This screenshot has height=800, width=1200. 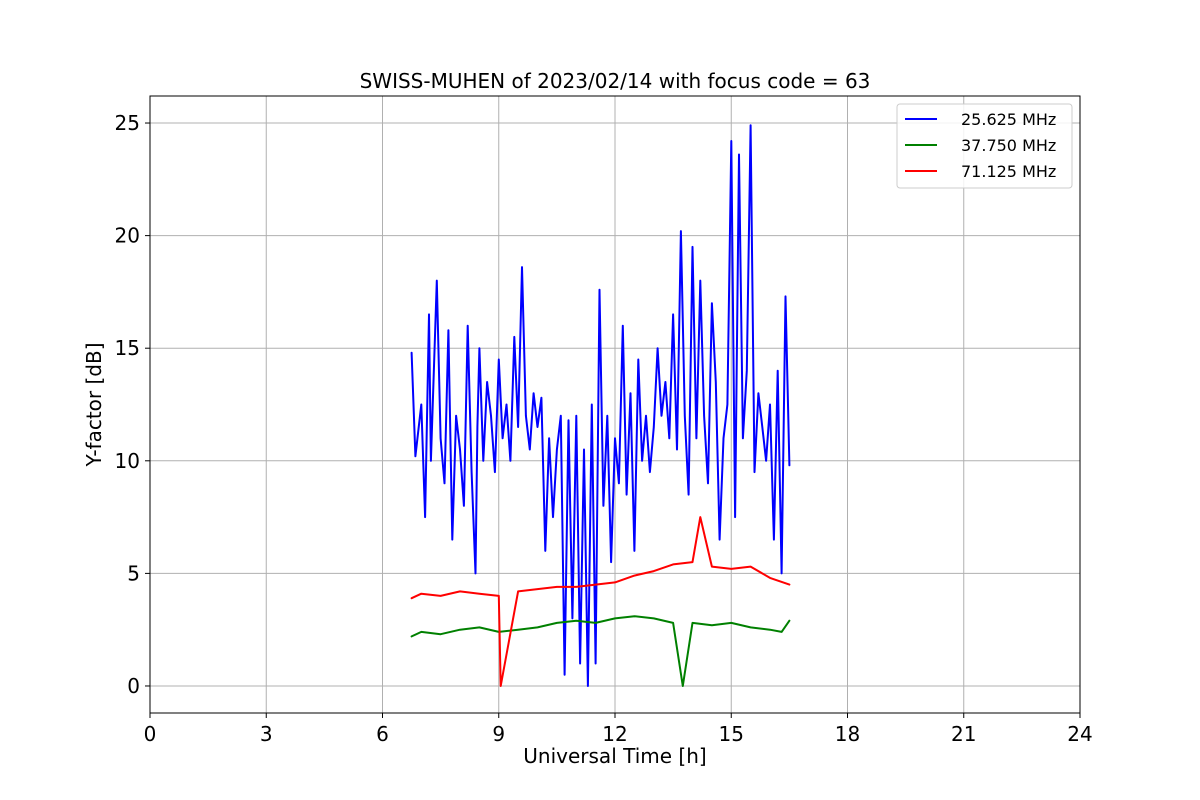 What do you see at coordinates (133, 686) in the screenshot?
I see `y-tick-label: 0` at bounding box center [133, 686].